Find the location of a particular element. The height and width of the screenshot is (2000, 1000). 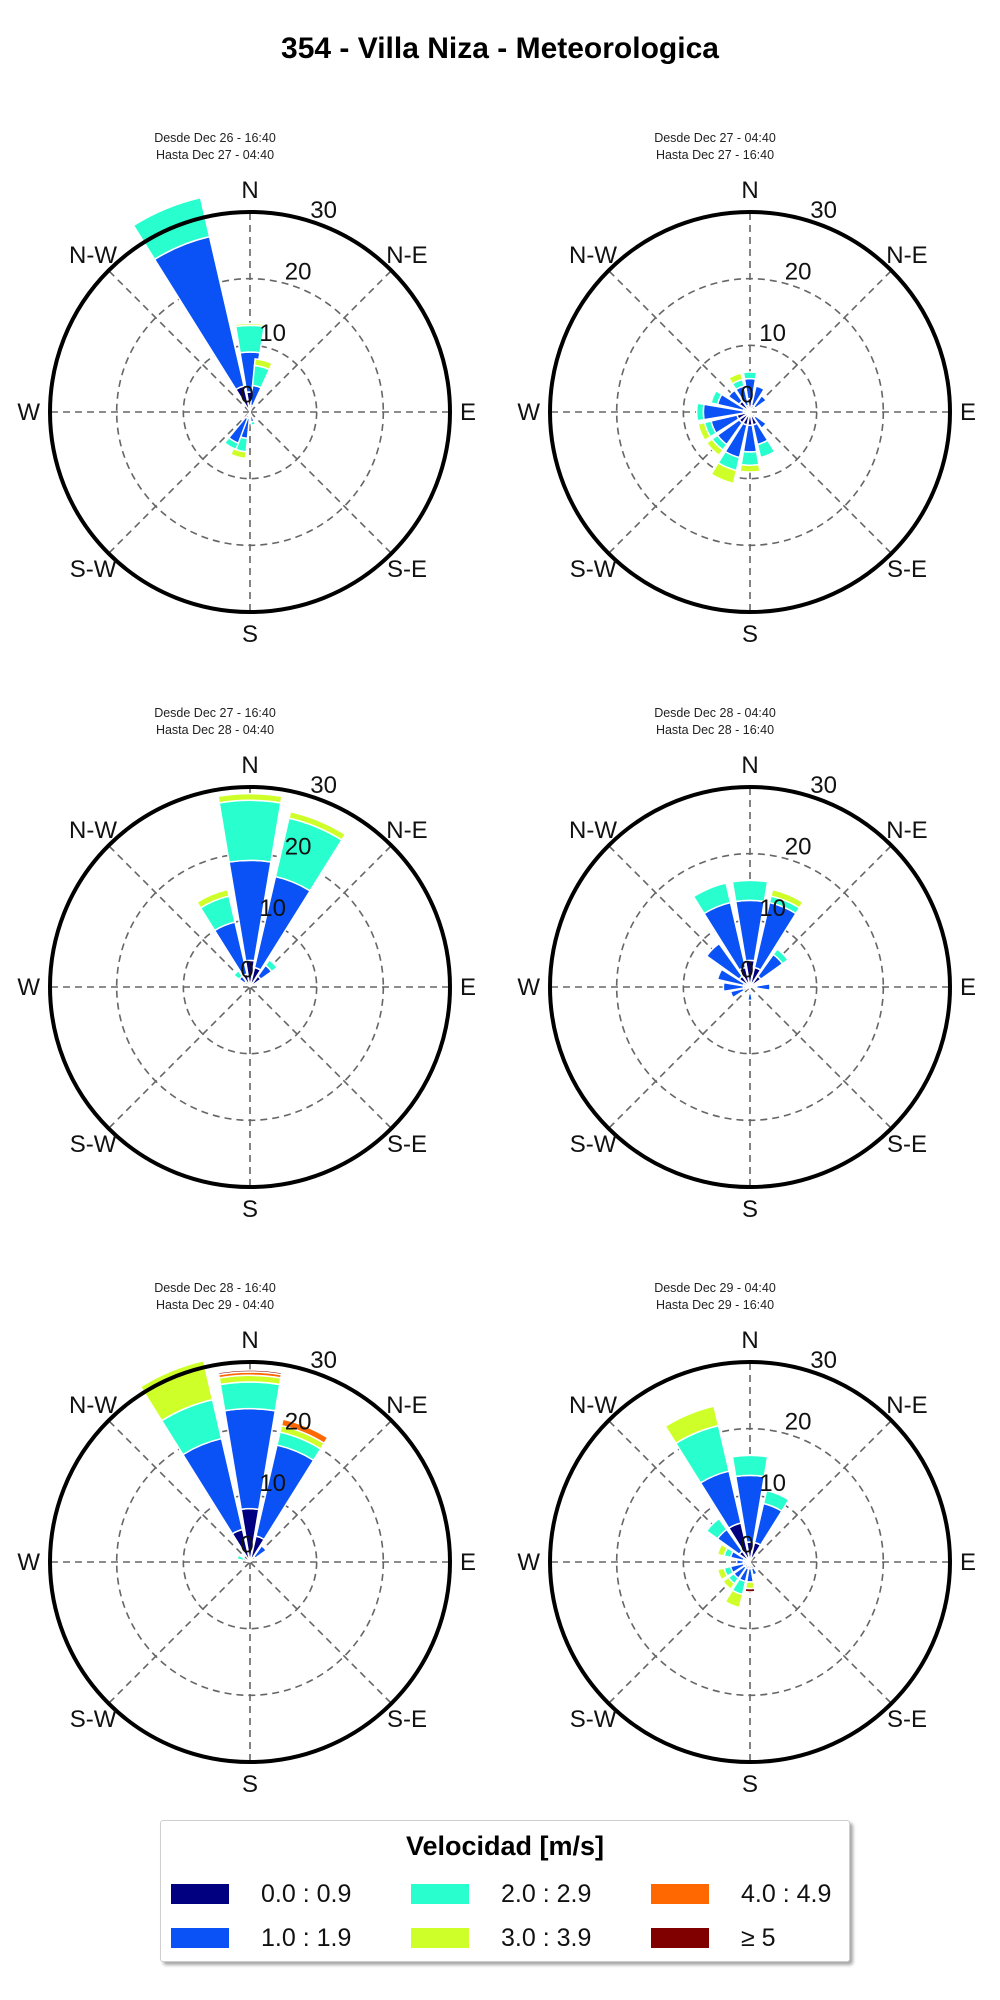

ring-label: 20 is located at coordinates (298, 1421).